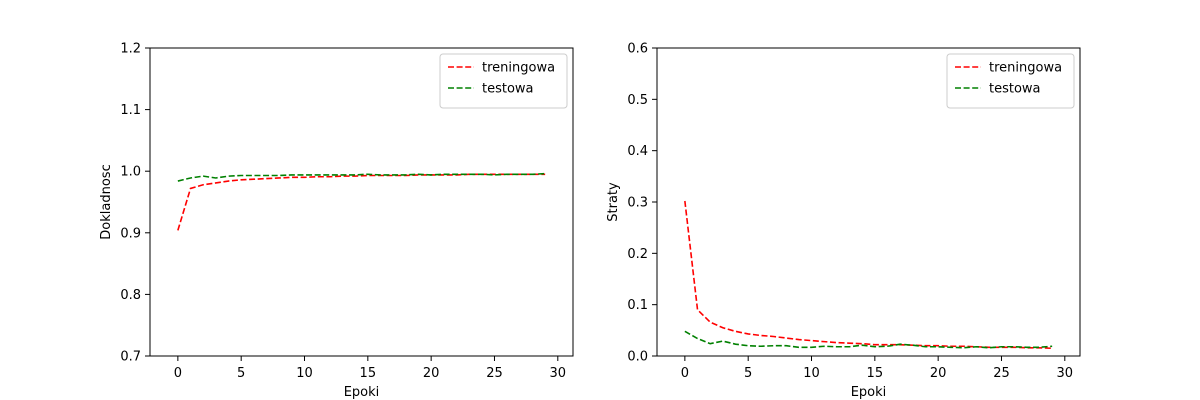 The image size is (1200, 400). Describe the element at coordinates (637, 305) in the screenshot. I see `y-tick-label: 0.1` at that location.